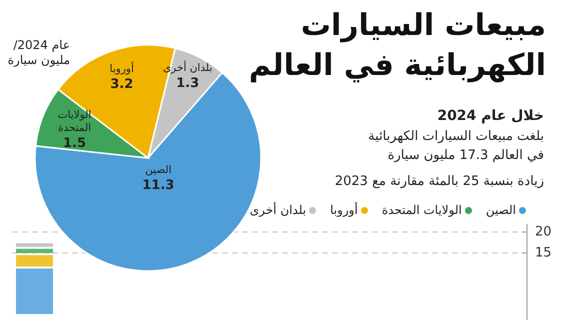 The height and width of the screenshot is (320, 568). I want to click on legend-label: أوروبا, so click(344, 210).